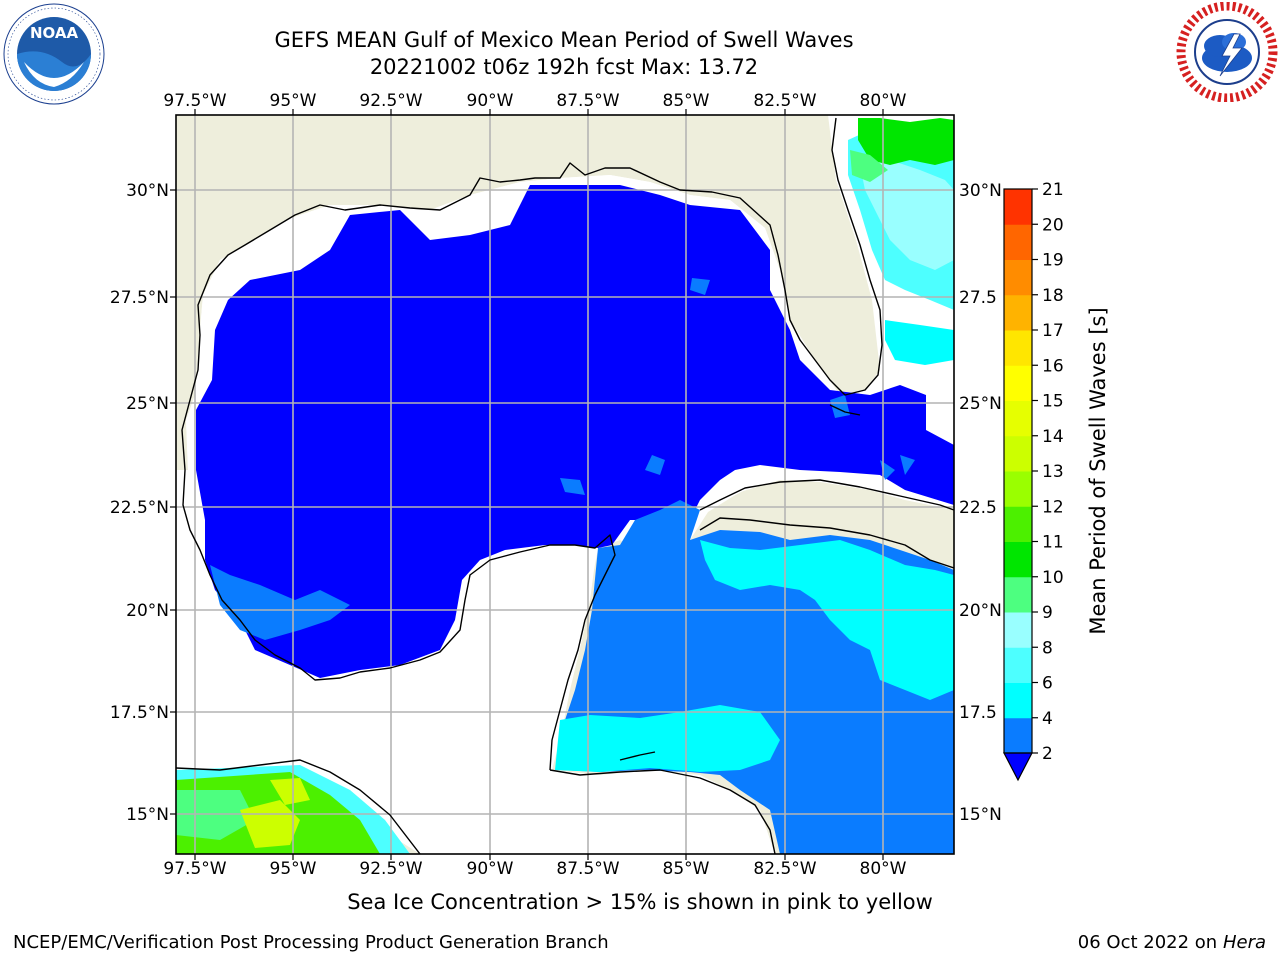 The image size is (1280, 960). What do you see at coordinates (280, 602) in the screenshot?
I see `field-2-4s-west` at bounding box center [280, 602].